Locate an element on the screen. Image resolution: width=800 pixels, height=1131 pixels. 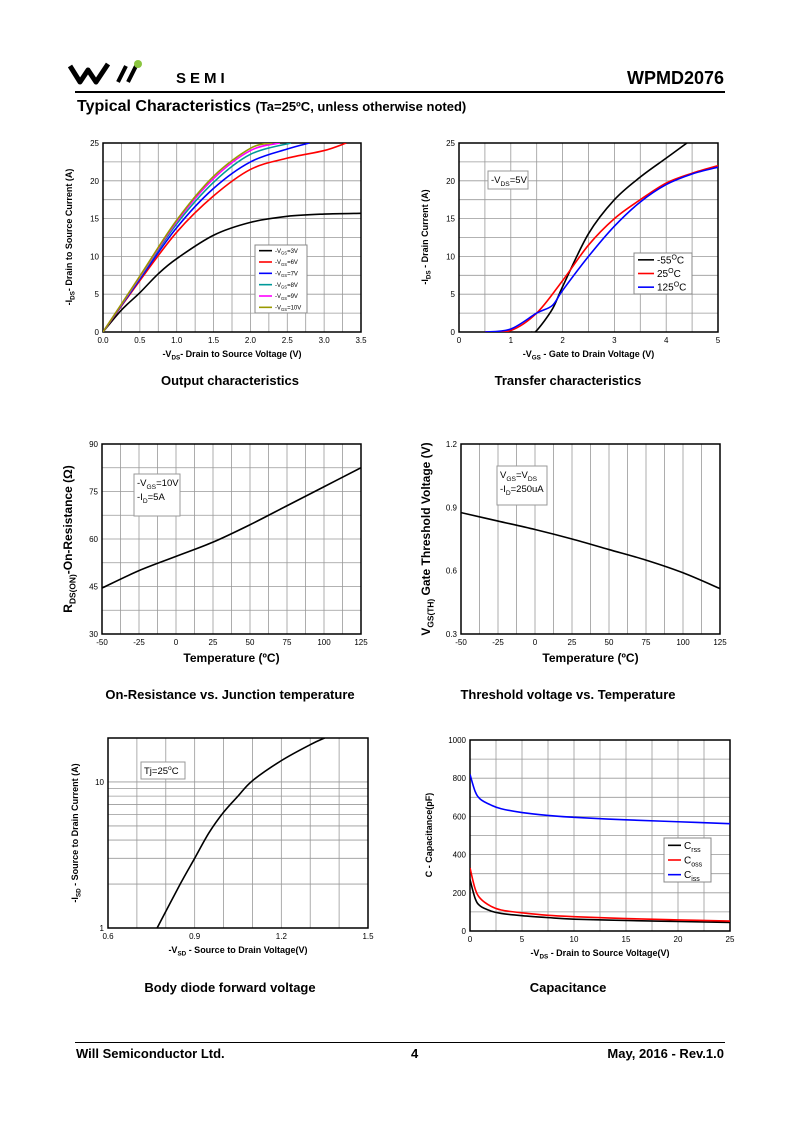
x-tick-label: 2.5 is located at coordinates (288, 340).